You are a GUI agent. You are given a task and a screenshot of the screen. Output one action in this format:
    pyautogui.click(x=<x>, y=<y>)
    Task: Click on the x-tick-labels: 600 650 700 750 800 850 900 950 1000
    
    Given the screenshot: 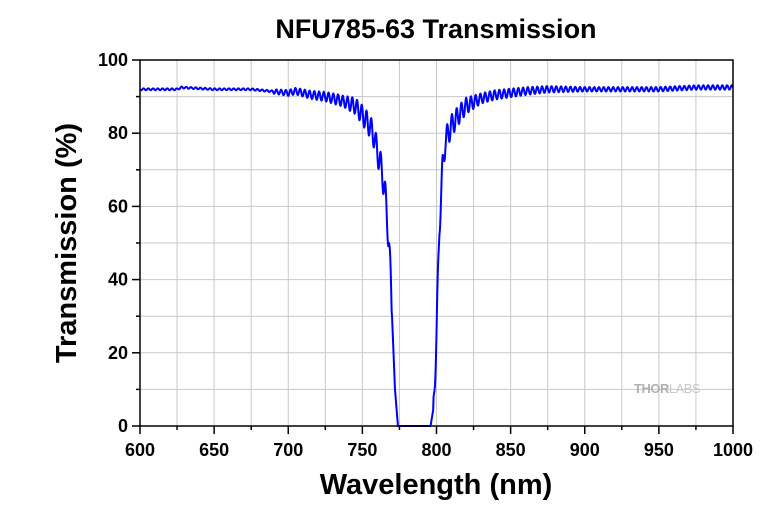 What is the action you would take?
    pyautogui.click(x=439, y=450)
    